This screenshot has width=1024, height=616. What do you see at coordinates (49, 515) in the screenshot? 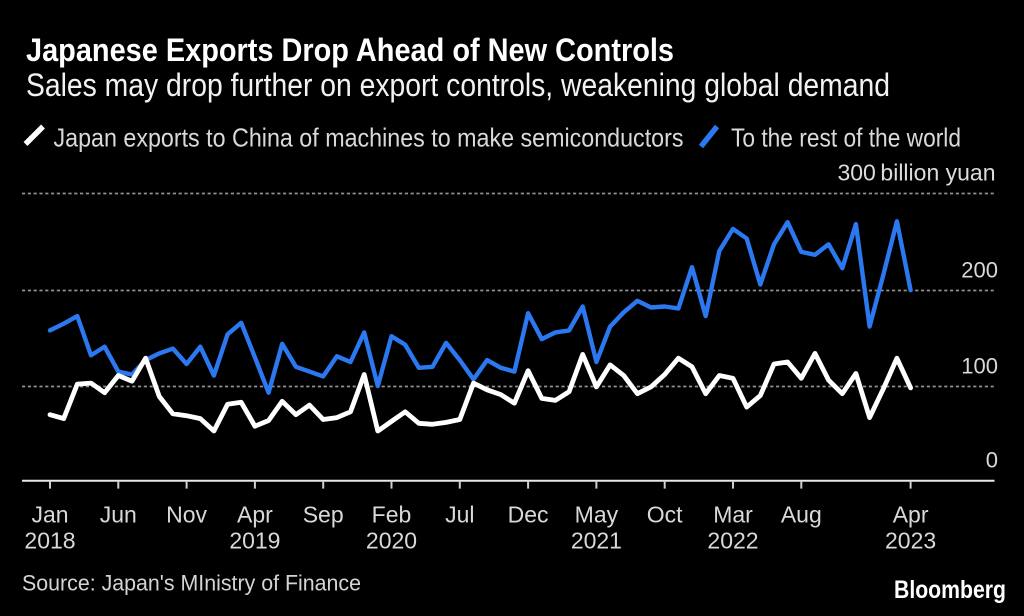
I see `svg-text: Jan` at bounding box center [49, 515].